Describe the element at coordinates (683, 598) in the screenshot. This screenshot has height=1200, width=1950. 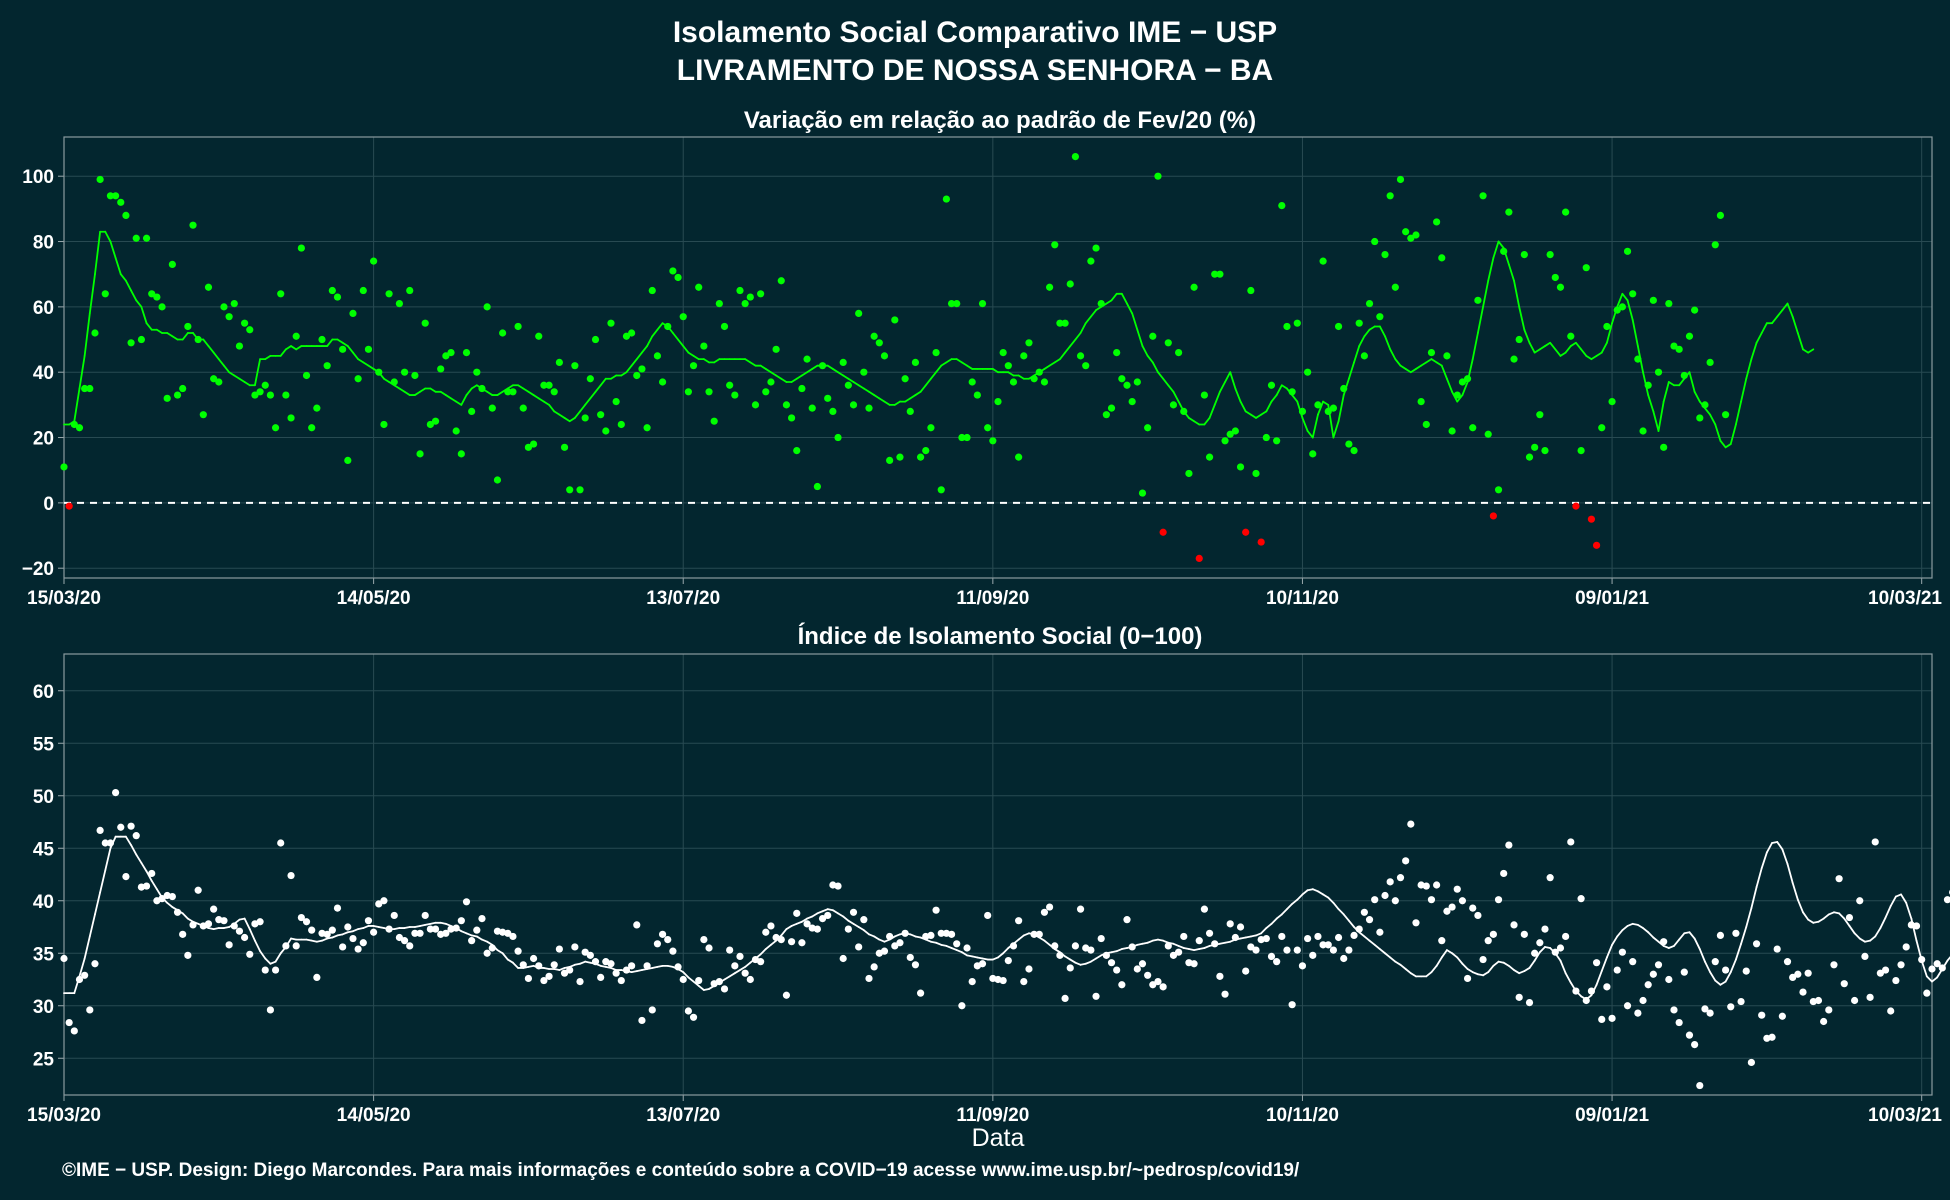
I see `p1-x-tick-label: 13/07/20` at that location.